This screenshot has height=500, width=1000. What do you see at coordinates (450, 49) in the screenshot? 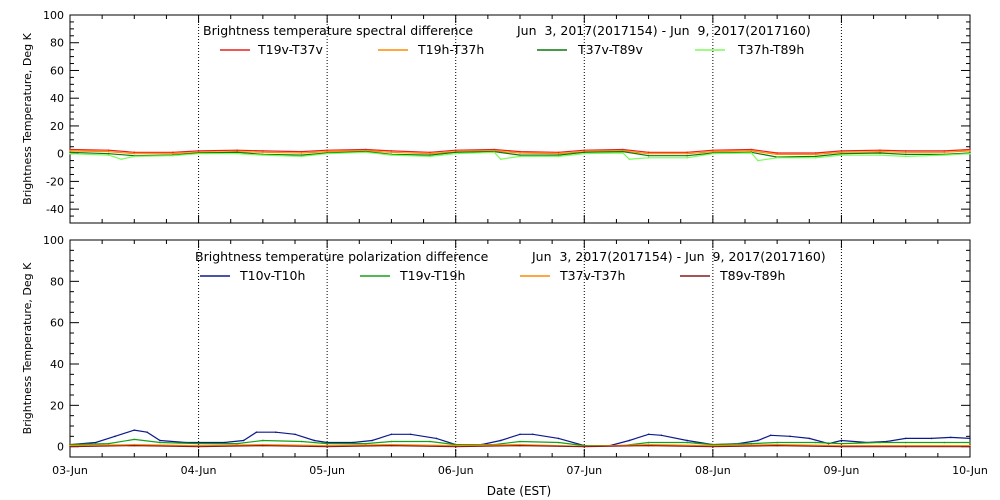
I see `legend-label: T19h-T37h` at bounding box center [450, 49].